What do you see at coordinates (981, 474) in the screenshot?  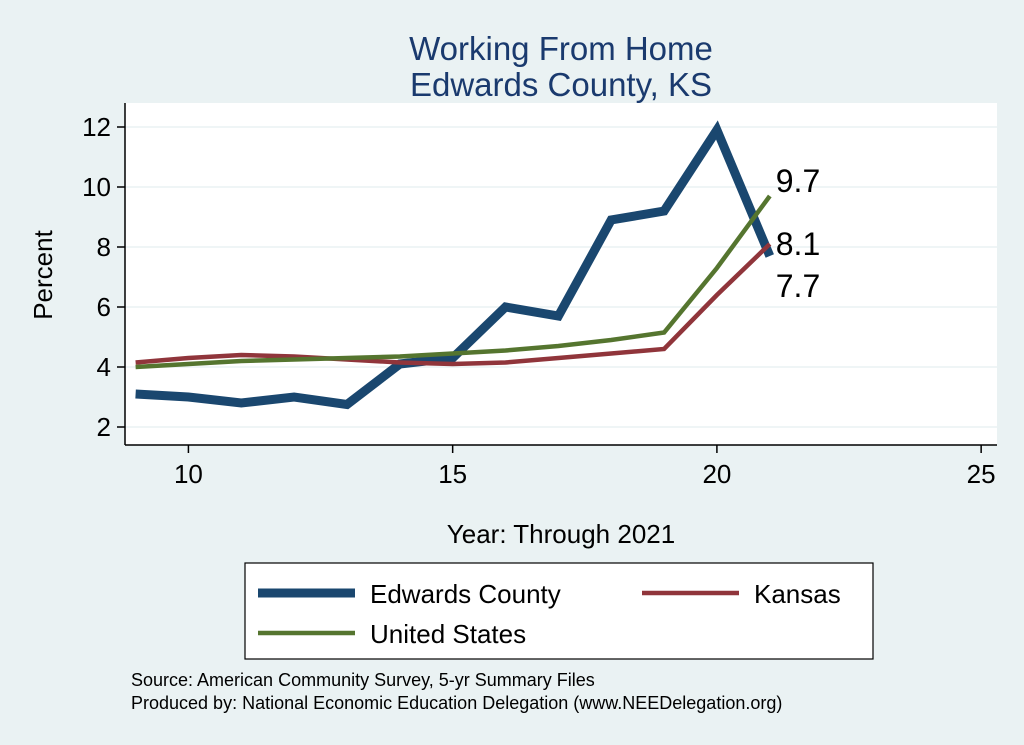 I see `x-tick-label: 25` at bounding box center [981, 474].